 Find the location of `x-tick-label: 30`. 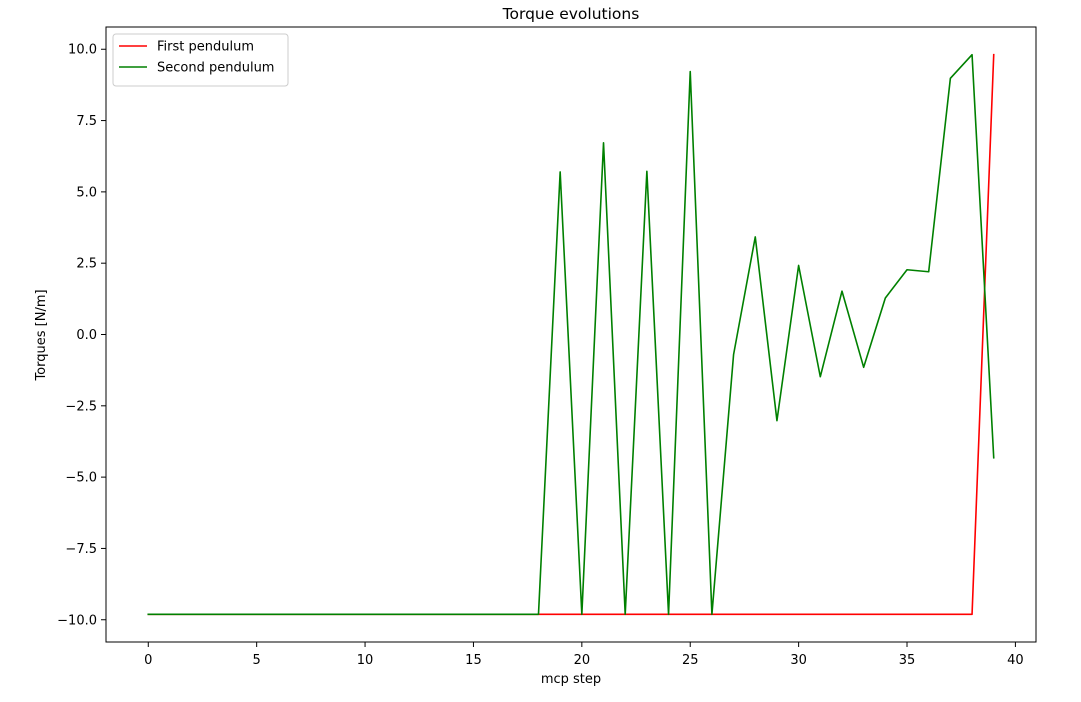

x-tick-label: 30 is located at coordinates (798, 660).